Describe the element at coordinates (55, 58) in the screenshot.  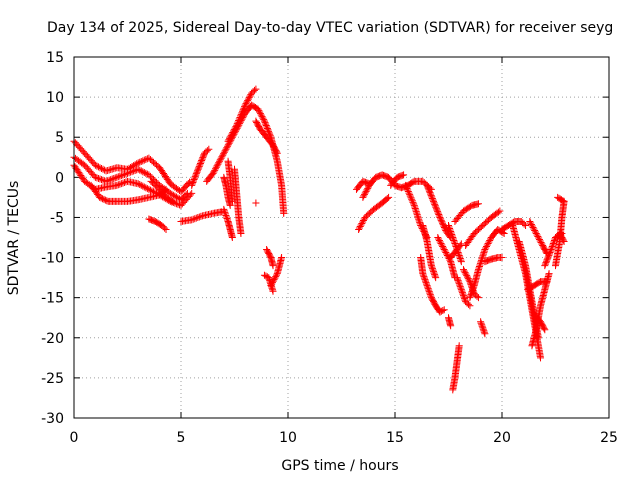
I see `y-tick-label: 15` at that location.